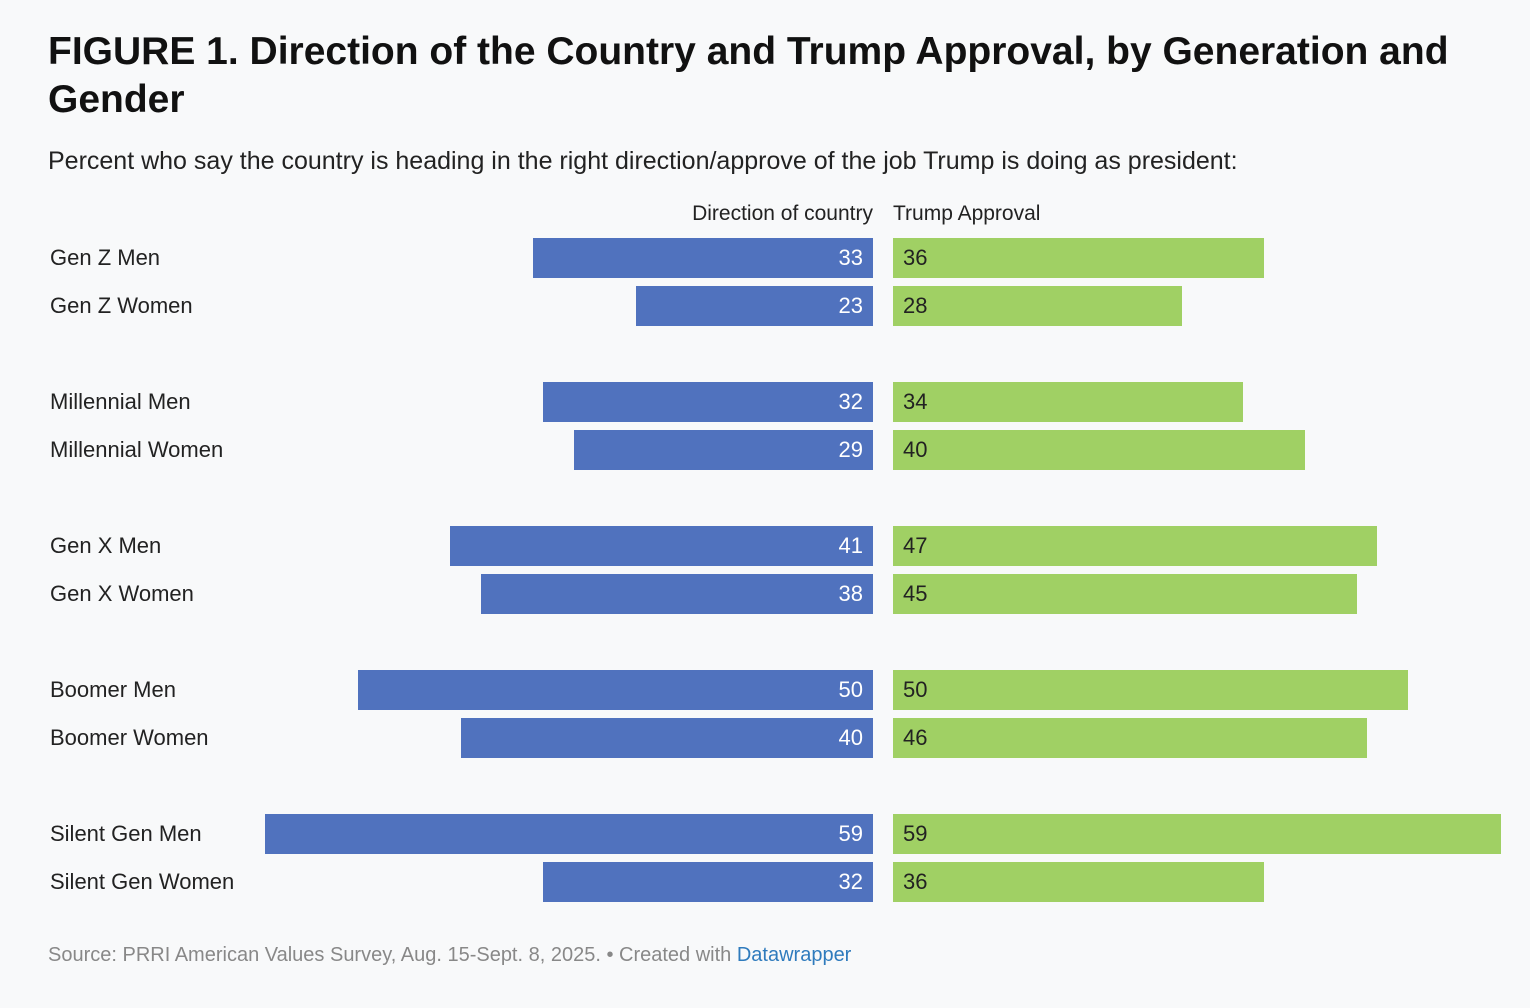 This screenshot has width=1530, height=1008. What do you see at coordinates (615, 690) in the screenshot?
I see `bar-direction-of-country: 50` at bounding box center [615, 690].